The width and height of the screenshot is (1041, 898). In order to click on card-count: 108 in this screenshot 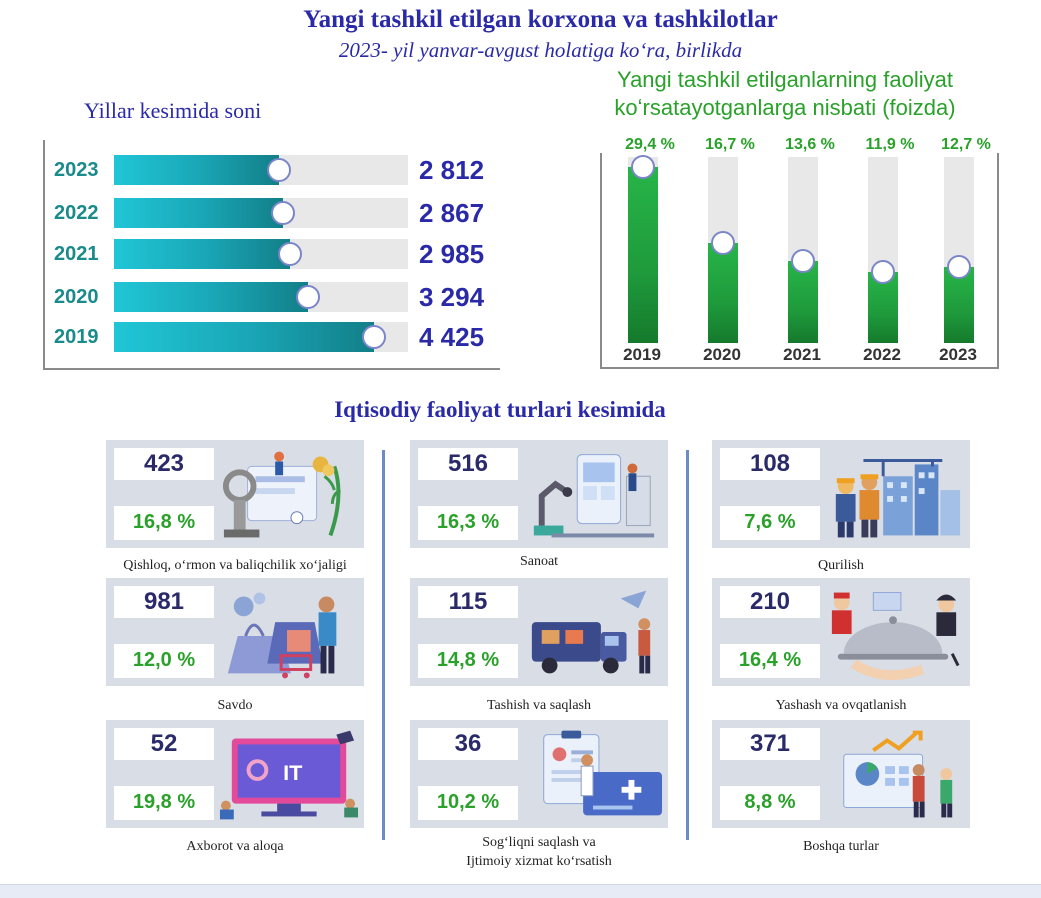, I will do `click(770, 463)`.